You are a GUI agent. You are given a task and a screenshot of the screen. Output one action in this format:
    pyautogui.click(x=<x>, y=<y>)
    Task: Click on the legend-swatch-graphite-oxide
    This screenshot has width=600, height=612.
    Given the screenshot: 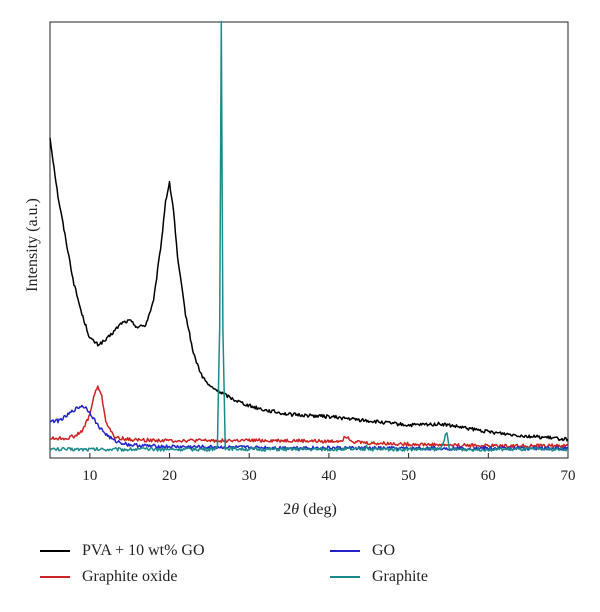 What is the action you would take?
    pyautogui.click(x=55, y=577)
    